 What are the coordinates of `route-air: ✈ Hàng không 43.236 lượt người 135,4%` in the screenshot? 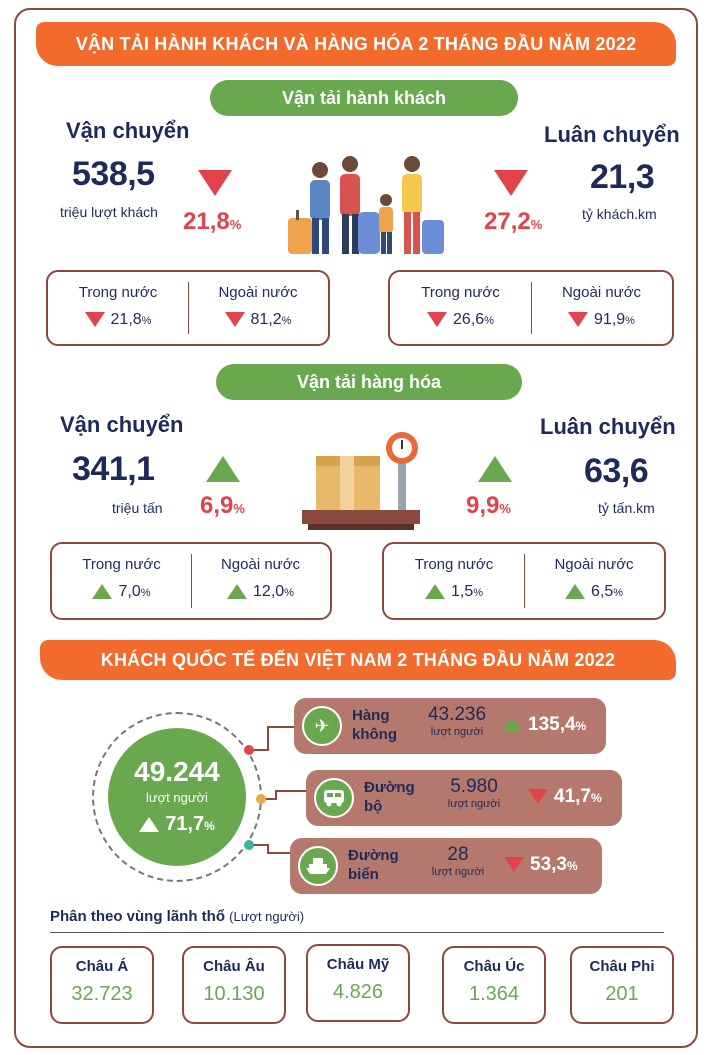 It's located at (450, 726).